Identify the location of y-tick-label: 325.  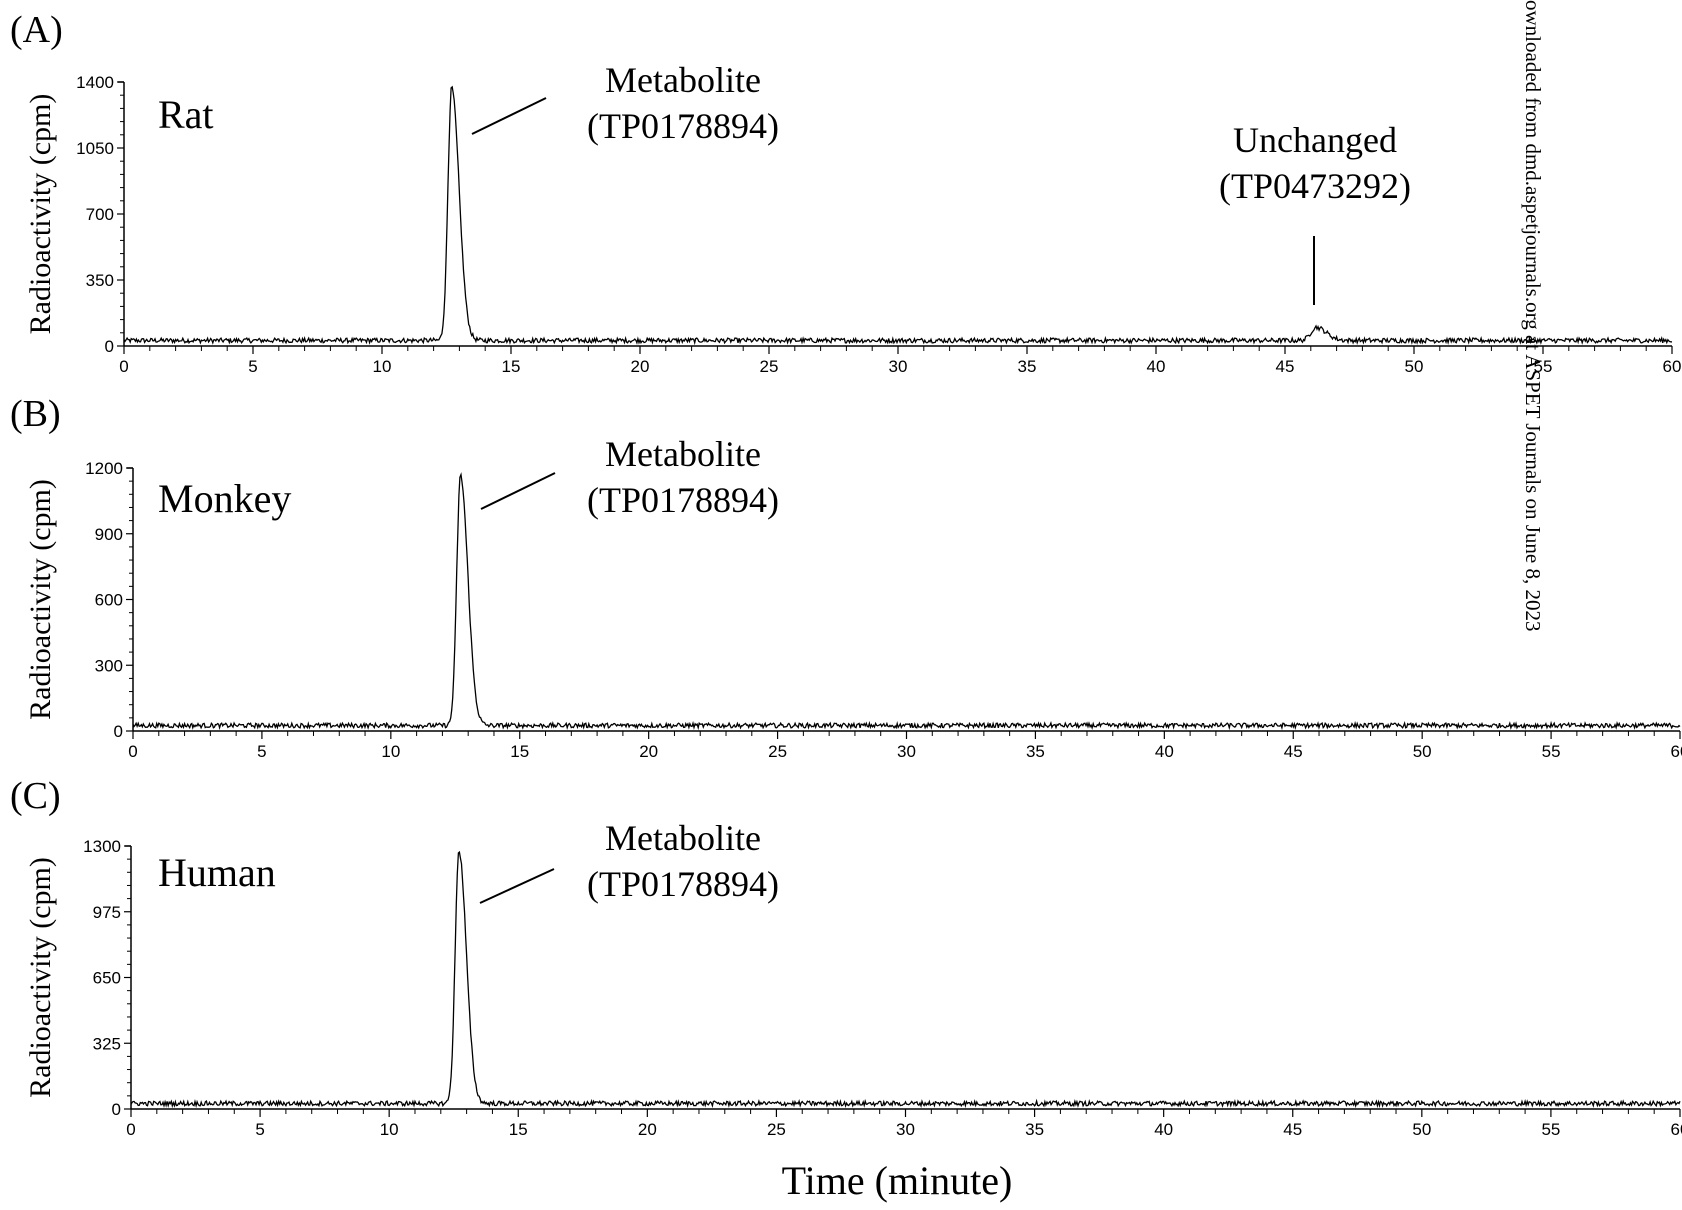
(107, 1043).